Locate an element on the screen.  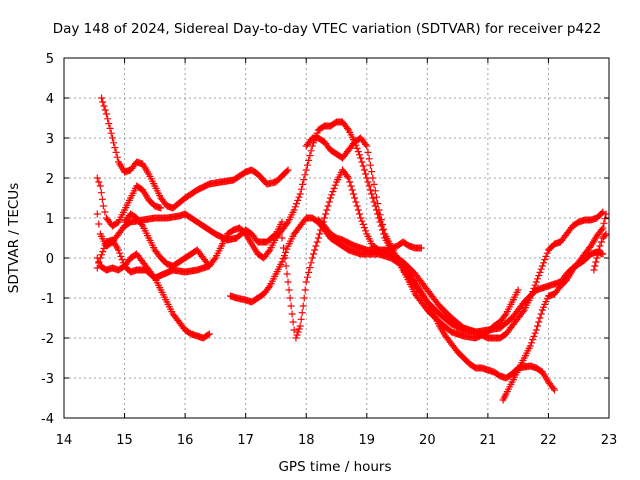
y-tick-label: 1 is located at coordinates (50, 219).